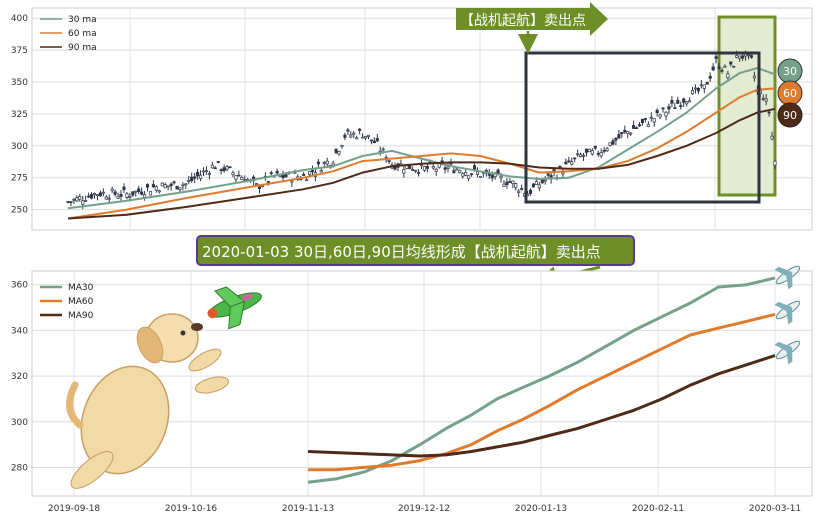 The width and height of the screenshot is (819, 520). I want to click on legend-30ma: 30 ma, so click(82, 20).